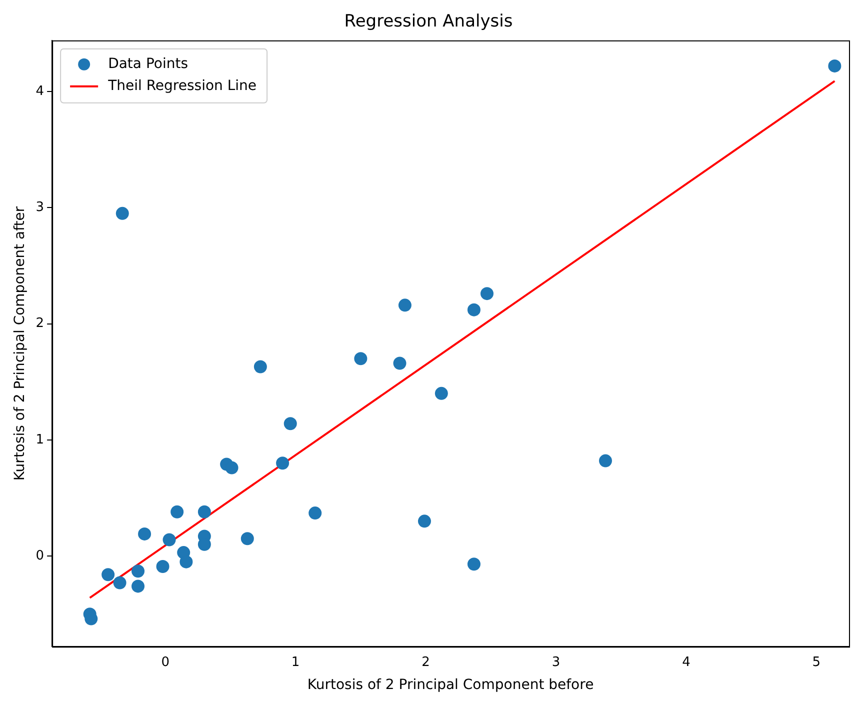 The image size is (859, 704). Describe the element at coordinates (40, 440) in the screenshot. I see `y-tick-label: 1` at that location.